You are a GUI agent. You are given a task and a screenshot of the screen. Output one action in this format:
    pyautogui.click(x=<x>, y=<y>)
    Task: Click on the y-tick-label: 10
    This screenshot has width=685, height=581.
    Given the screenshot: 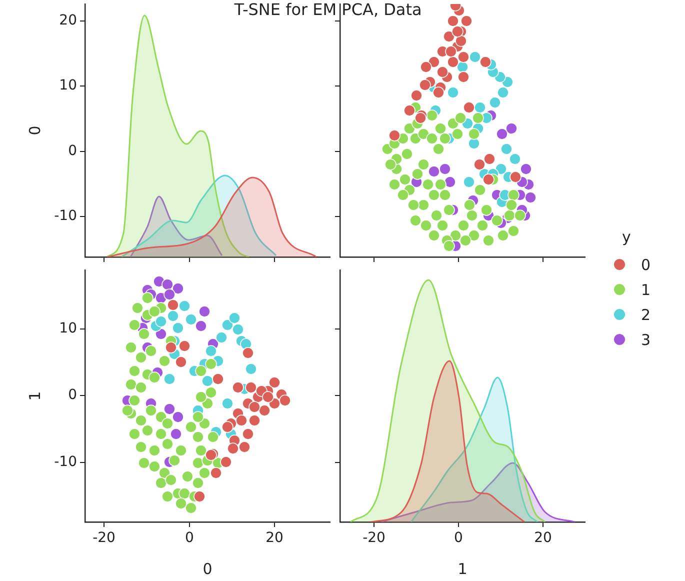 What is the action you would take?
    pyautogui.click(x=68, y=86)
    